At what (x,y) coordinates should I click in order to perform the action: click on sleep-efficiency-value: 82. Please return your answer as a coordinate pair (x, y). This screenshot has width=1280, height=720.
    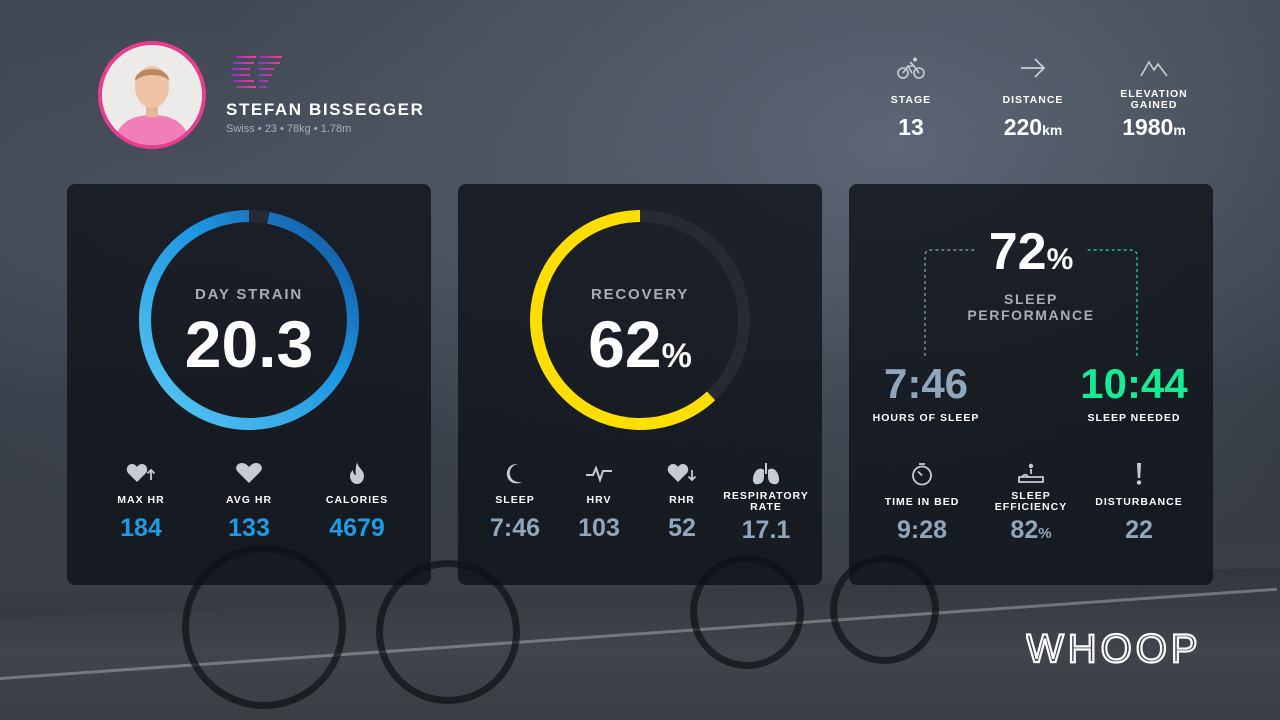
    Looking at the image, I should click on (1024, 530).